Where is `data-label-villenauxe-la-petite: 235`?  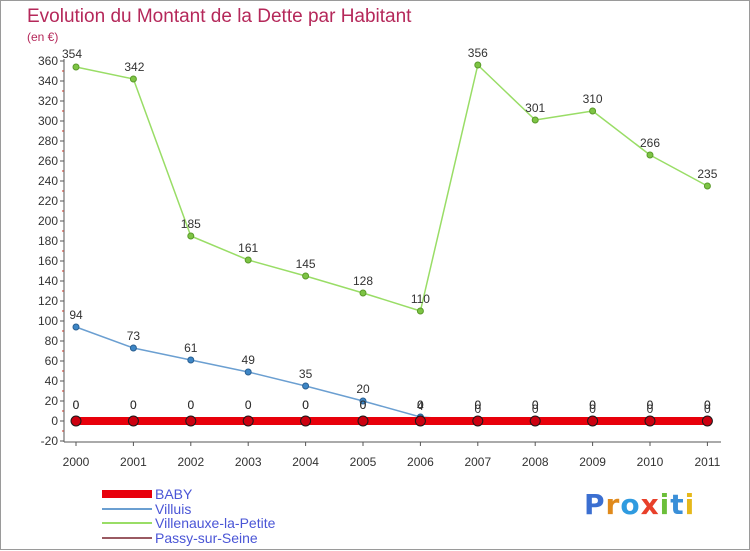 data-label-villenauxe-la-petite: 235 is located at coordinates (707, 174).